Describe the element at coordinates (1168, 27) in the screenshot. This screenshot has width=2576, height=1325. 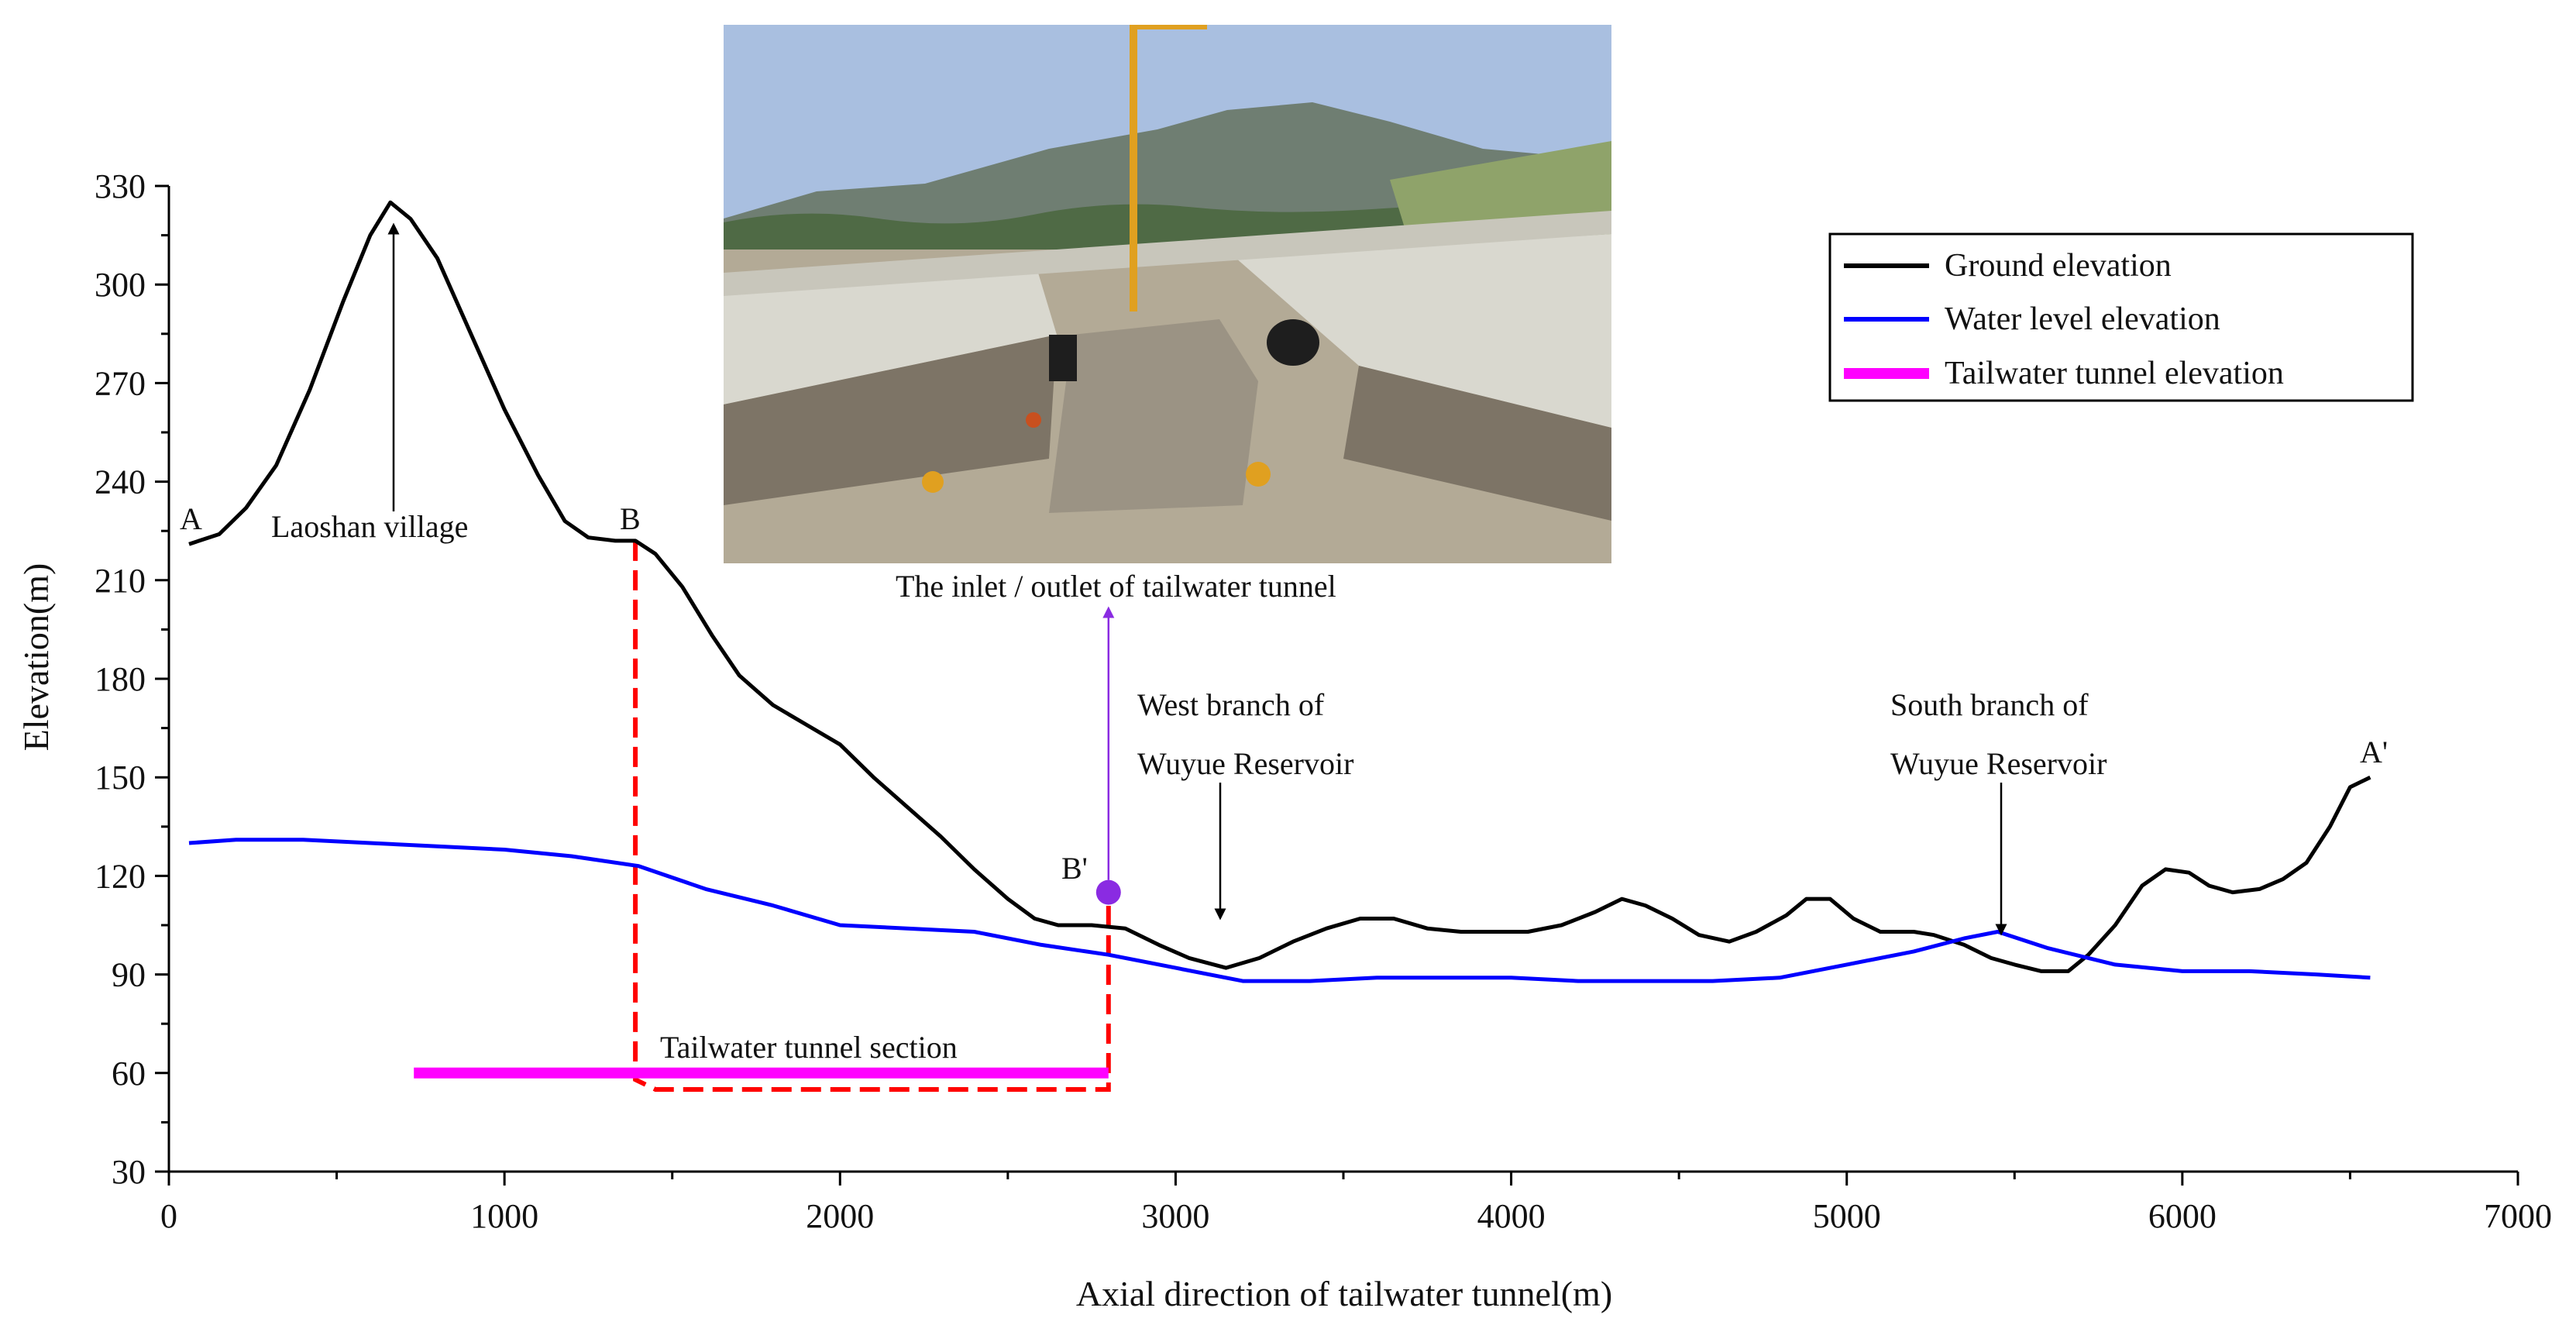
I see `photo-crane-jib` at that location.